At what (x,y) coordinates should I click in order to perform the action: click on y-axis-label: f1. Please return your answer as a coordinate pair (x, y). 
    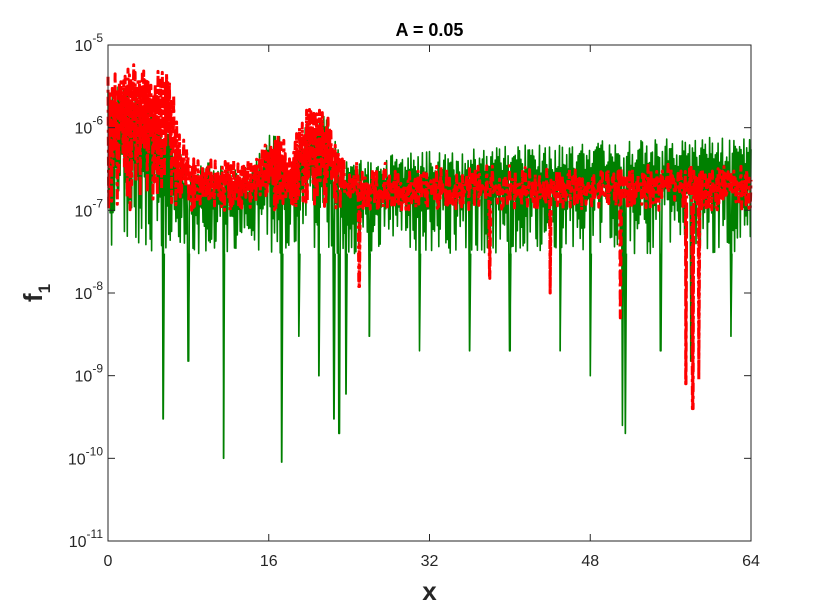
    Looking at the image, I should click on (36, 293).